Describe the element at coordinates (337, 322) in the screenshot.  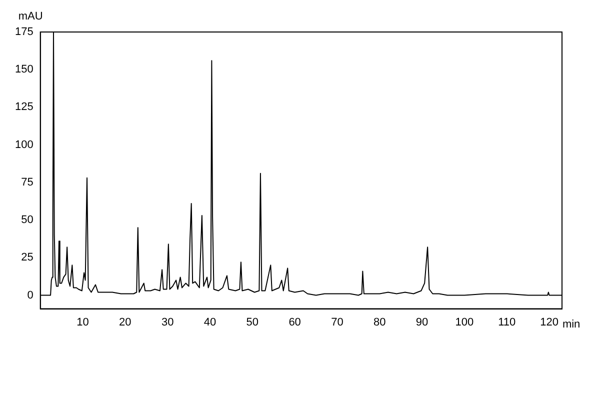
I see `x-tick-label: 70` at that location.